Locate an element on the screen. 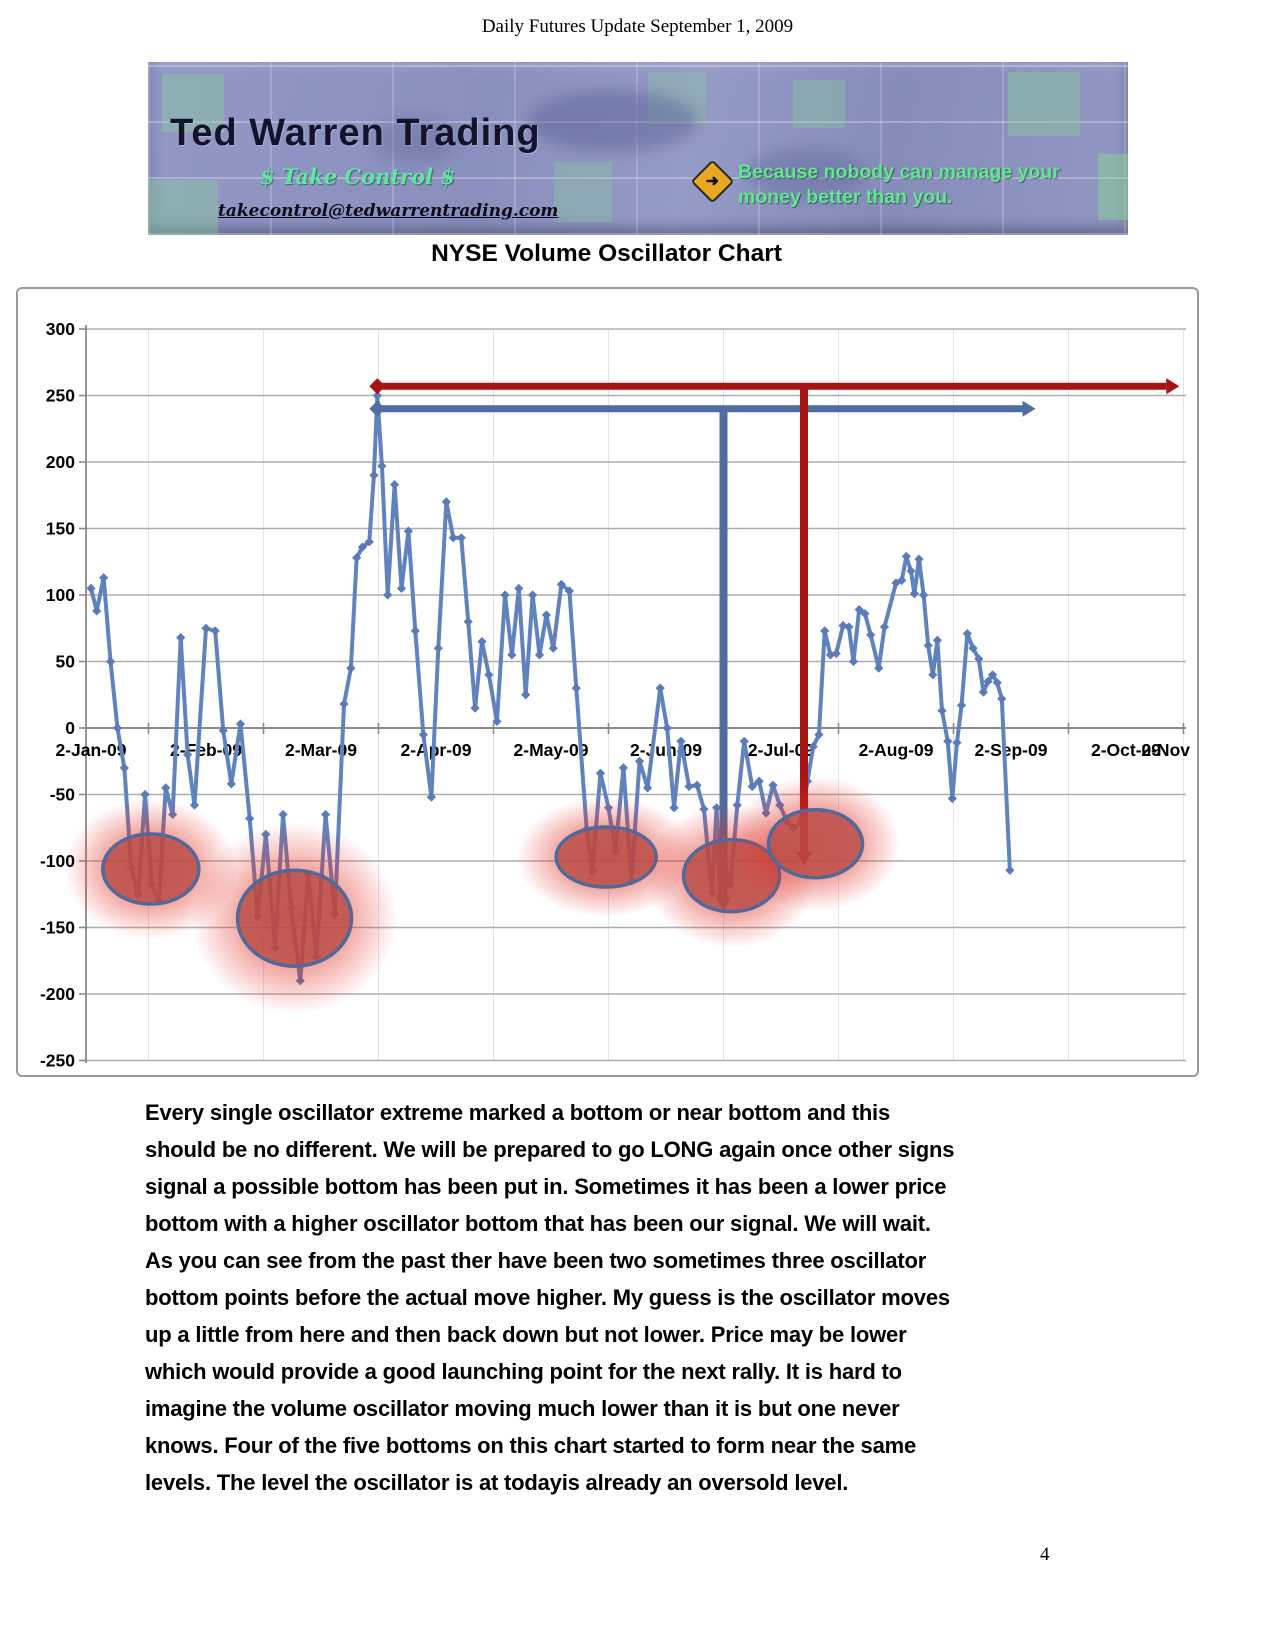  y-axis-label: -50 is located at coordinates (63, 795).